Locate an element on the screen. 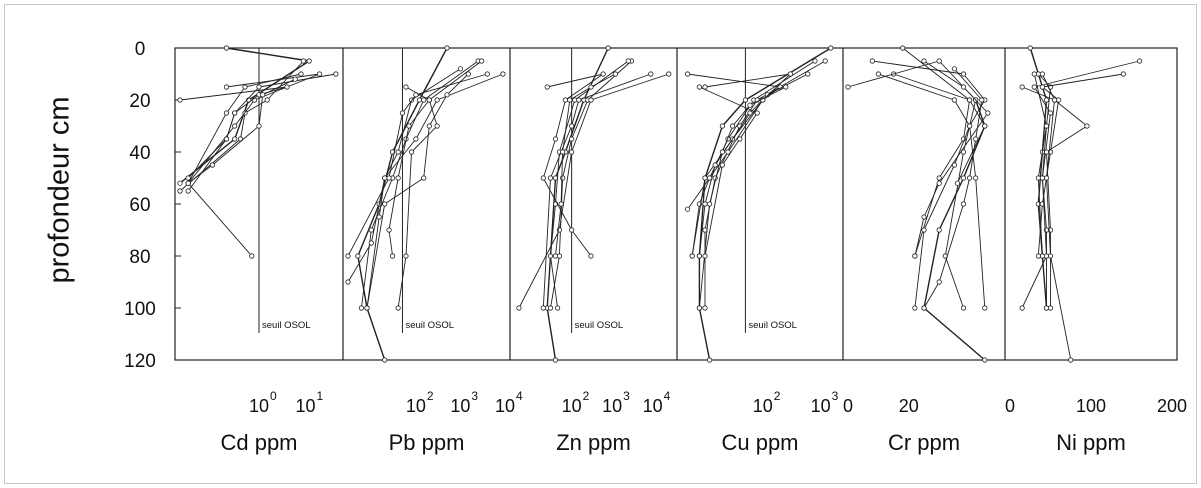 Image resolution: width=1201 pixels, height=488 pixels. y-tick-label: 20 is located at coordinates (139, 101).